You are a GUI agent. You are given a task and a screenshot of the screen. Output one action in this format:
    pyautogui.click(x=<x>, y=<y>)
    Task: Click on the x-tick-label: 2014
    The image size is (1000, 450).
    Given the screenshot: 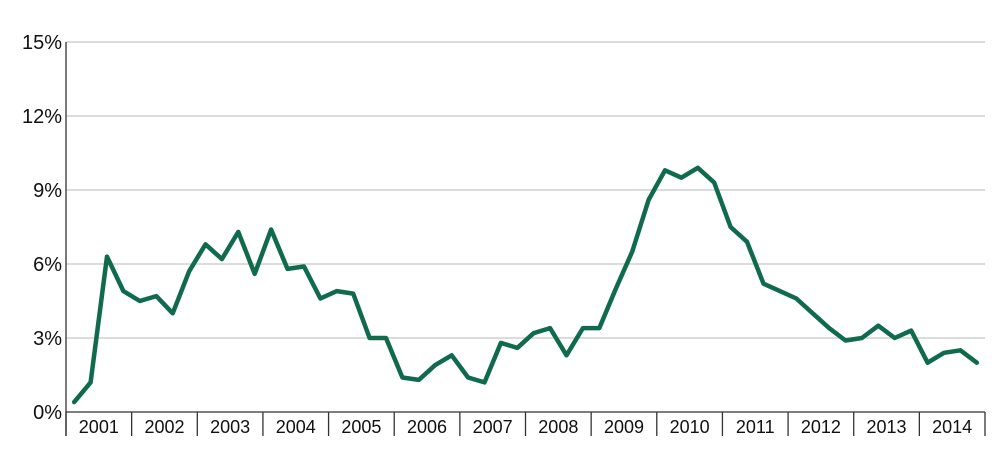 What is the action you would take?
    pyautogui.click(x=952, y=427)
    